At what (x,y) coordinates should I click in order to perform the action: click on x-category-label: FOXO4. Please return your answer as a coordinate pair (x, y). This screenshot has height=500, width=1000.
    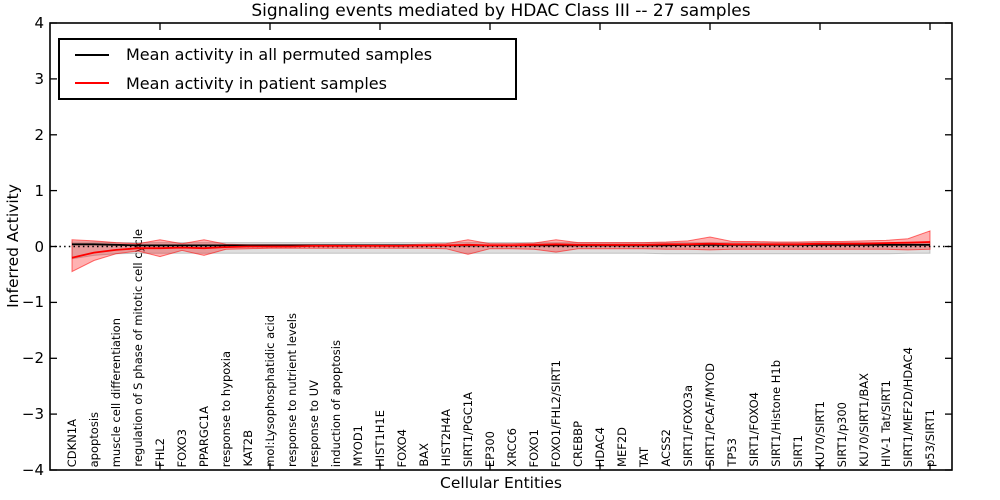
    Looking at the image, I should click on (401, 447).